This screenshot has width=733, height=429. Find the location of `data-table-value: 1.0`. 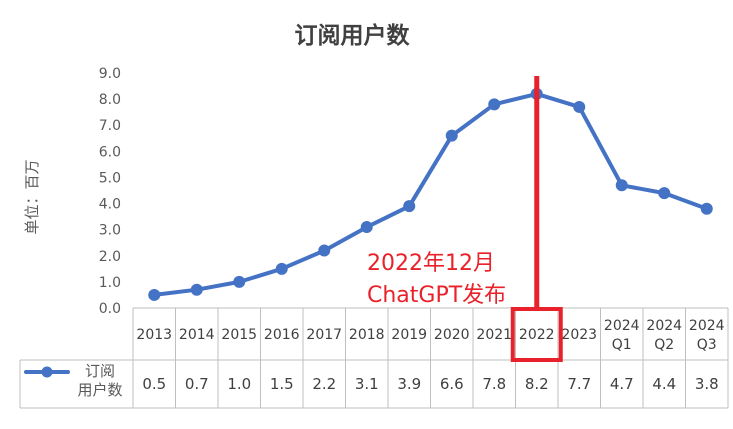

data-table-value: 1.0 is located at coordinates (239, 384).